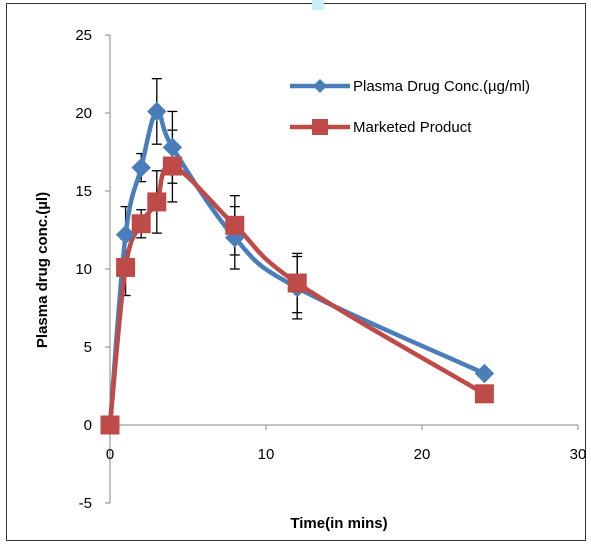  Describe the element at coordinates (410, 107) in the screenshot. I see `legend: Plasma Drug Conc.(µg/ml) Marketed Product` at that location.